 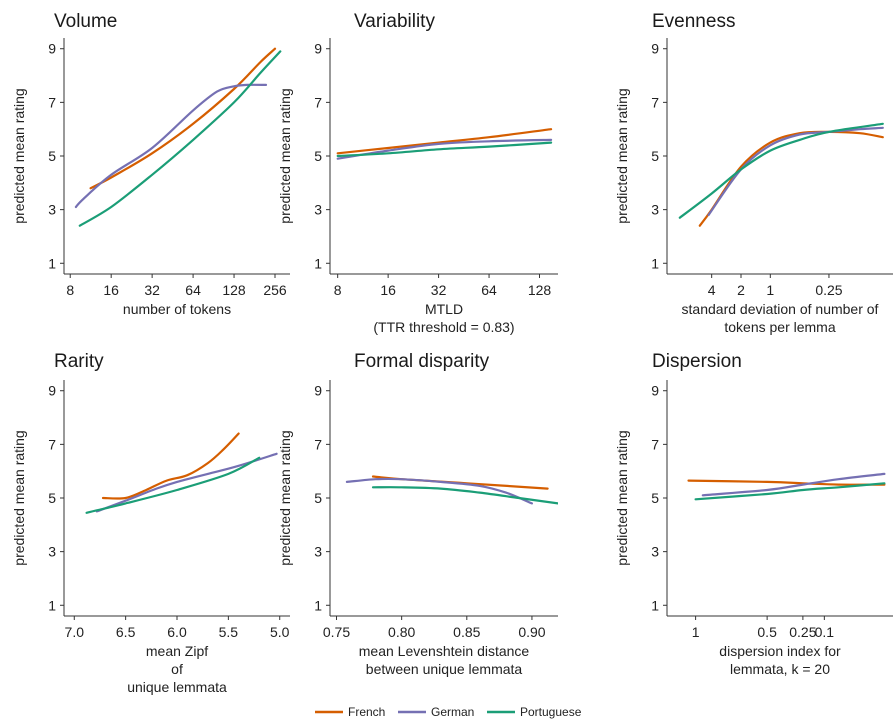 What do you see at coordinates (366, 712) in the screenshot?
I see `legend-label: French` at bounding box center [366, 712].